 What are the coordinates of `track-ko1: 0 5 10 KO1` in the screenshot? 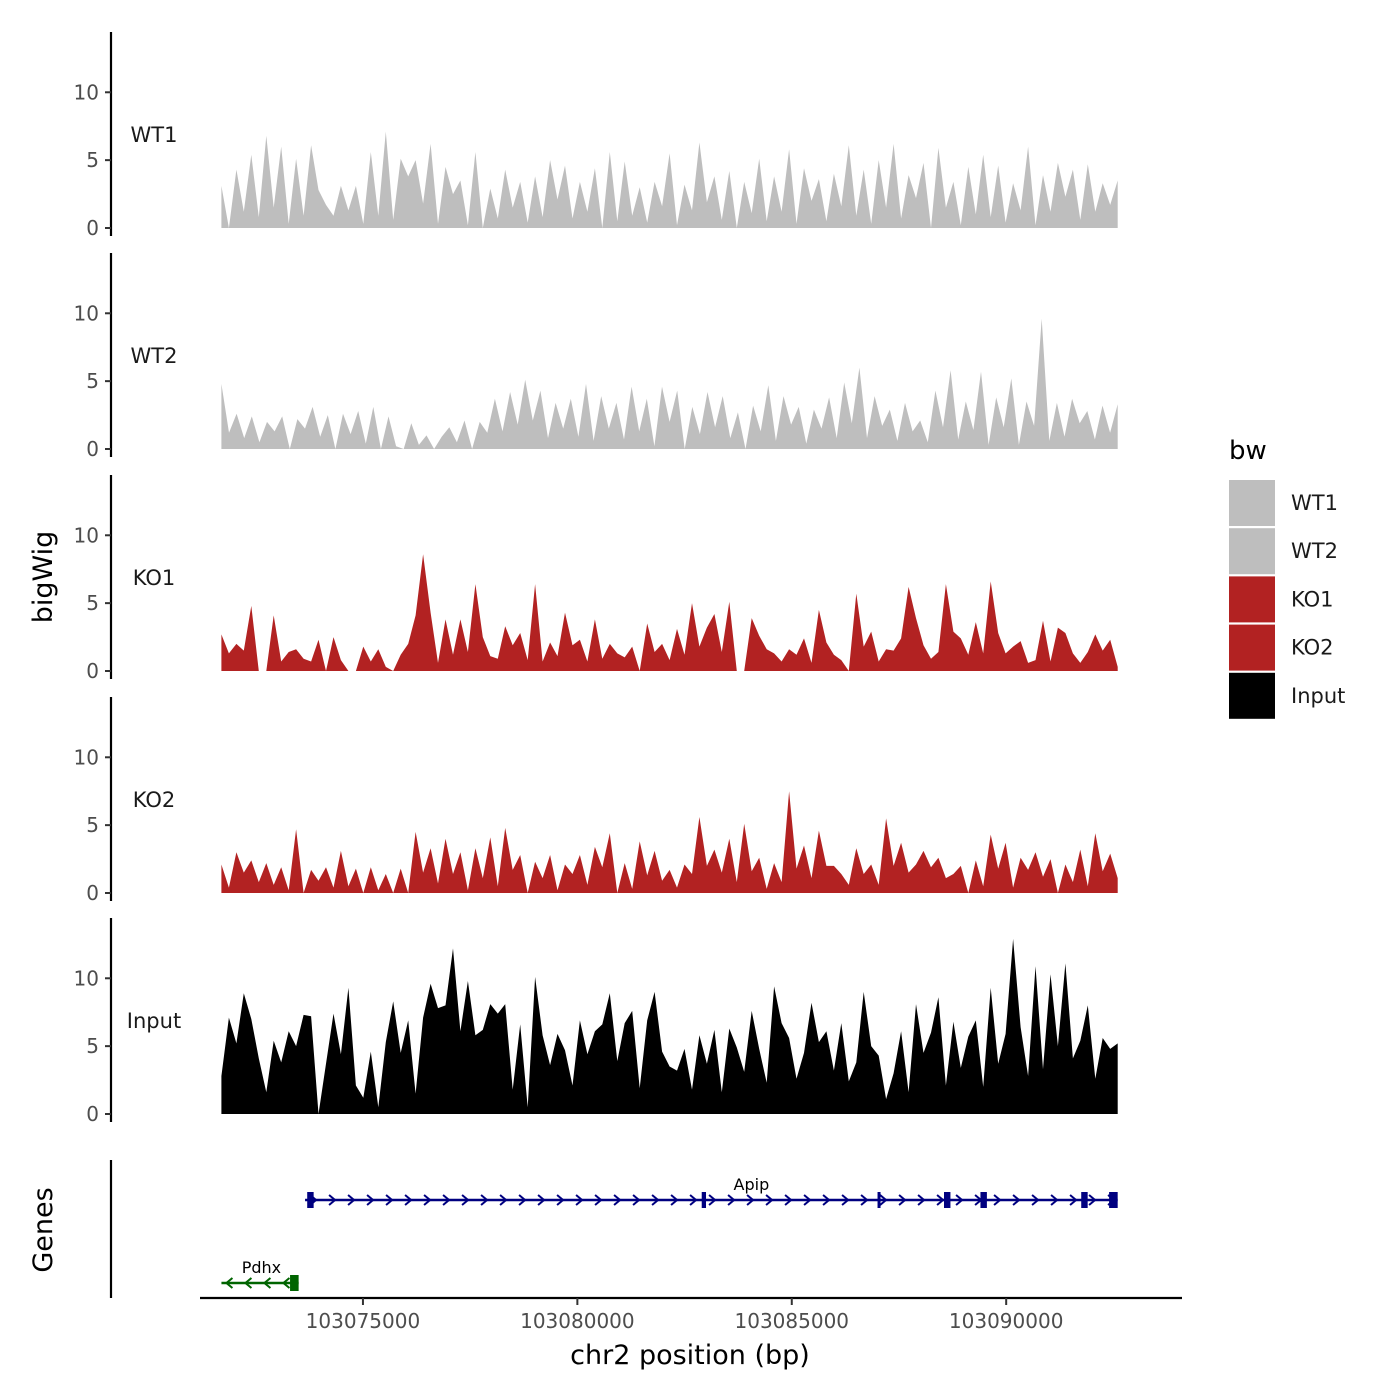 It's located at (596, 579).